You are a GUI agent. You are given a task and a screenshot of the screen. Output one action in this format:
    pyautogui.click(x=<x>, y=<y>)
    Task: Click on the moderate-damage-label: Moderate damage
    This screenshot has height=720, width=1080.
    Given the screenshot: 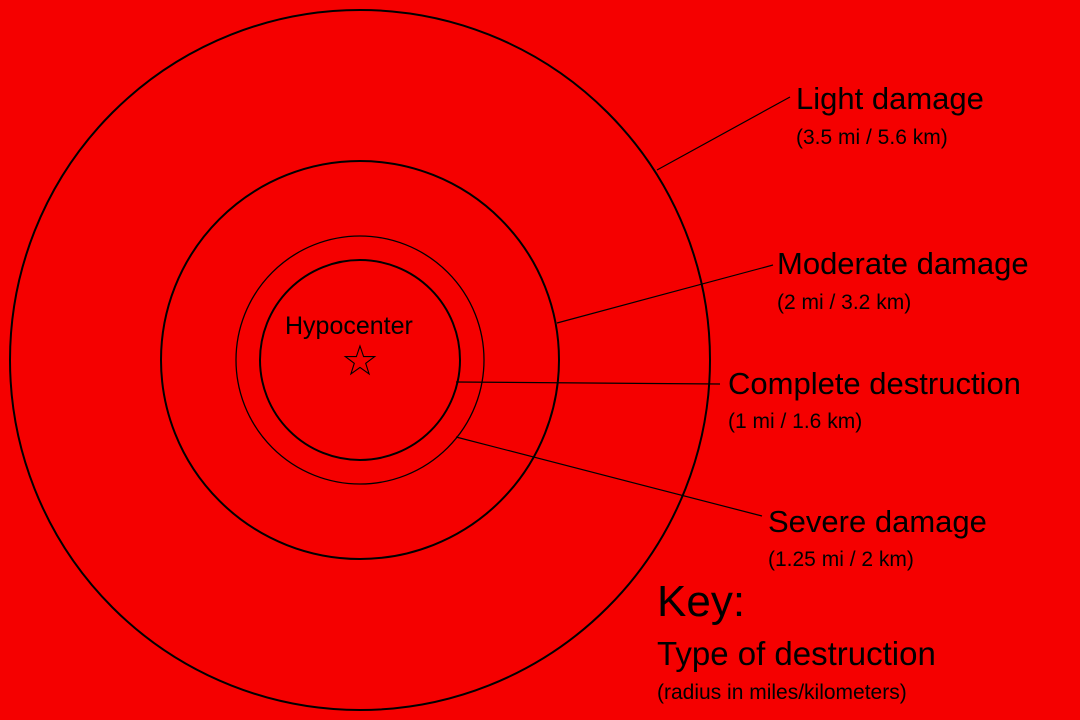 What is the action you would take?
    pyautogui.click(x=903, y=263)
    